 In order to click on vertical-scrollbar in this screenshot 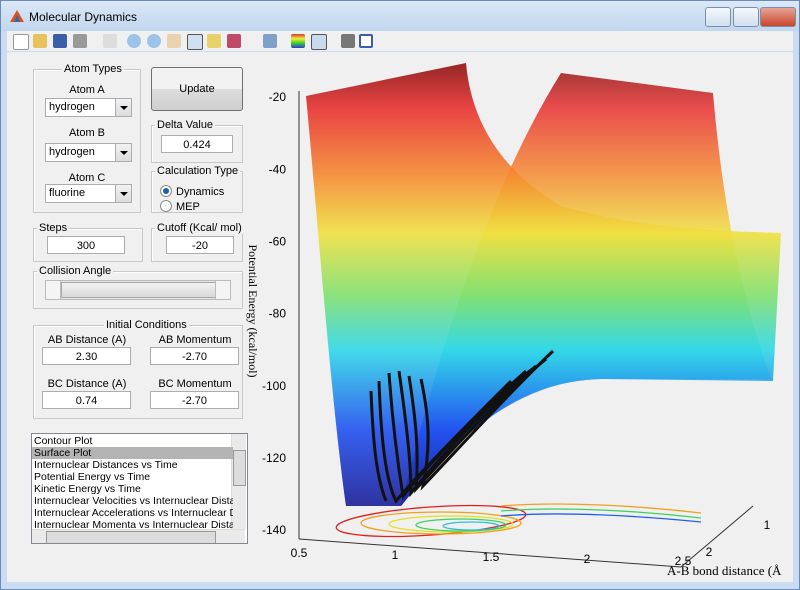, I will do `click(238, 481)`.